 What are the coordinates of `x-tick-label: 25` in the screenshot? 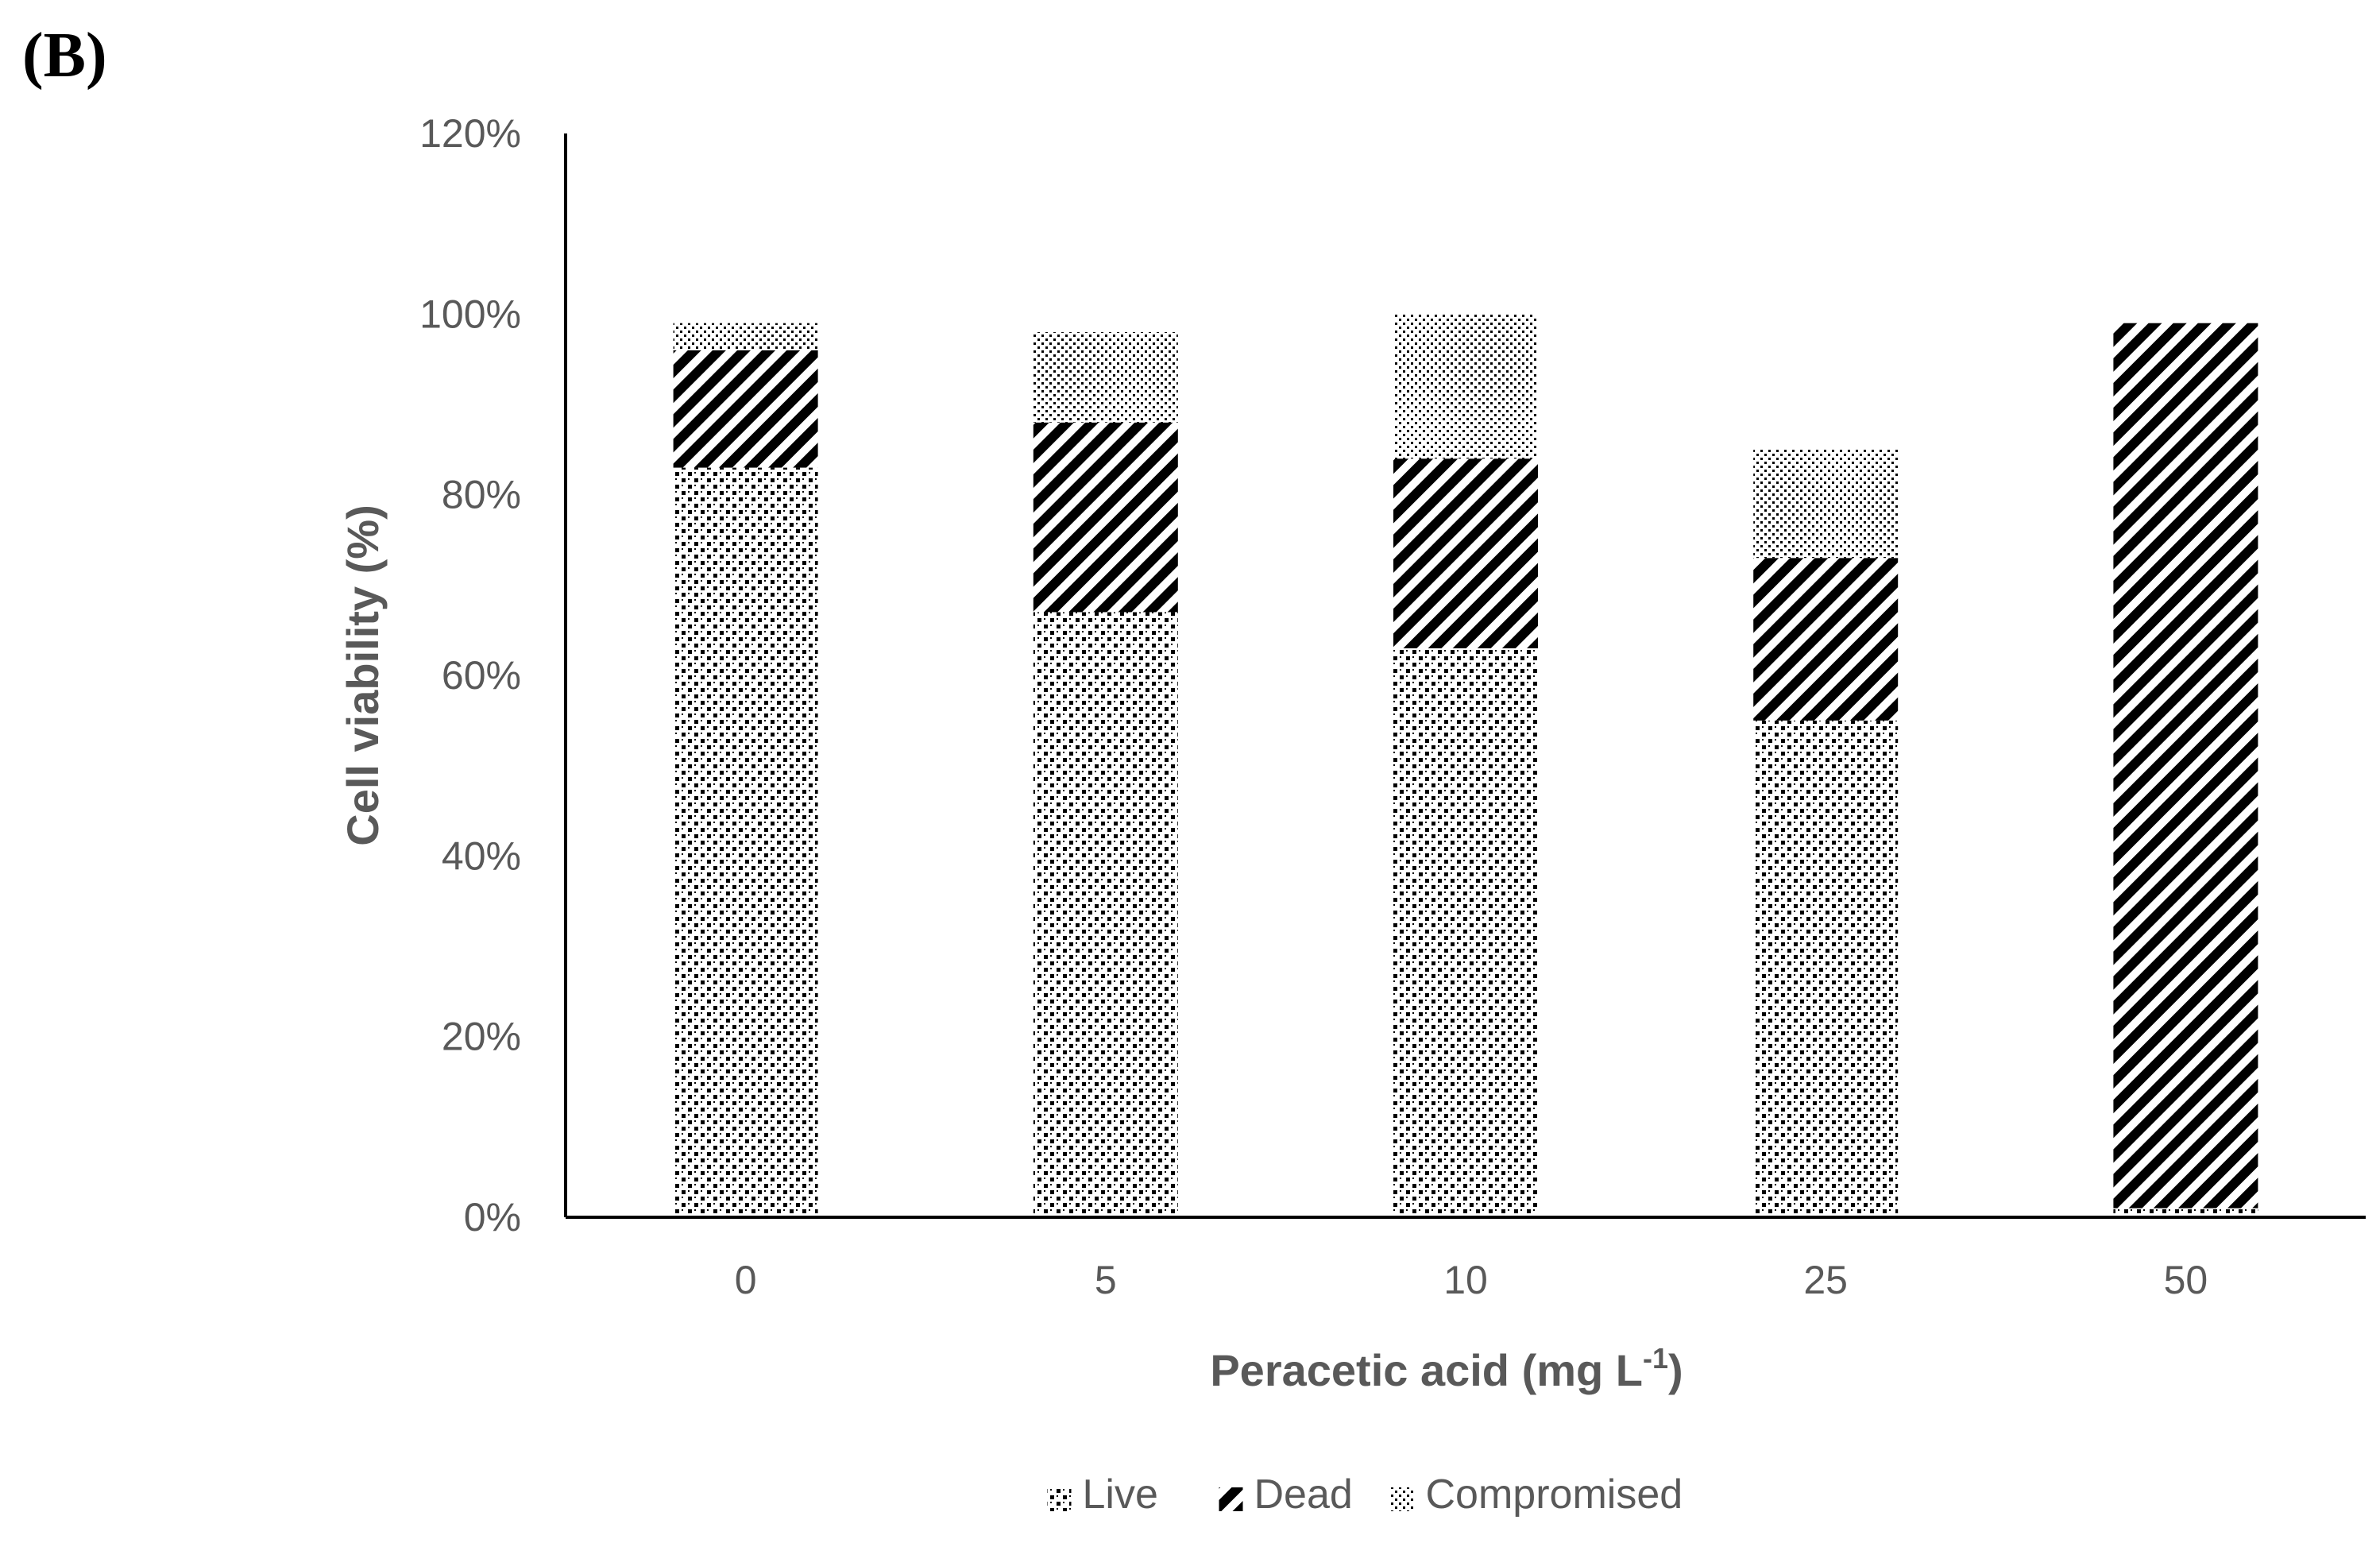 It's located at (1825, 1280).